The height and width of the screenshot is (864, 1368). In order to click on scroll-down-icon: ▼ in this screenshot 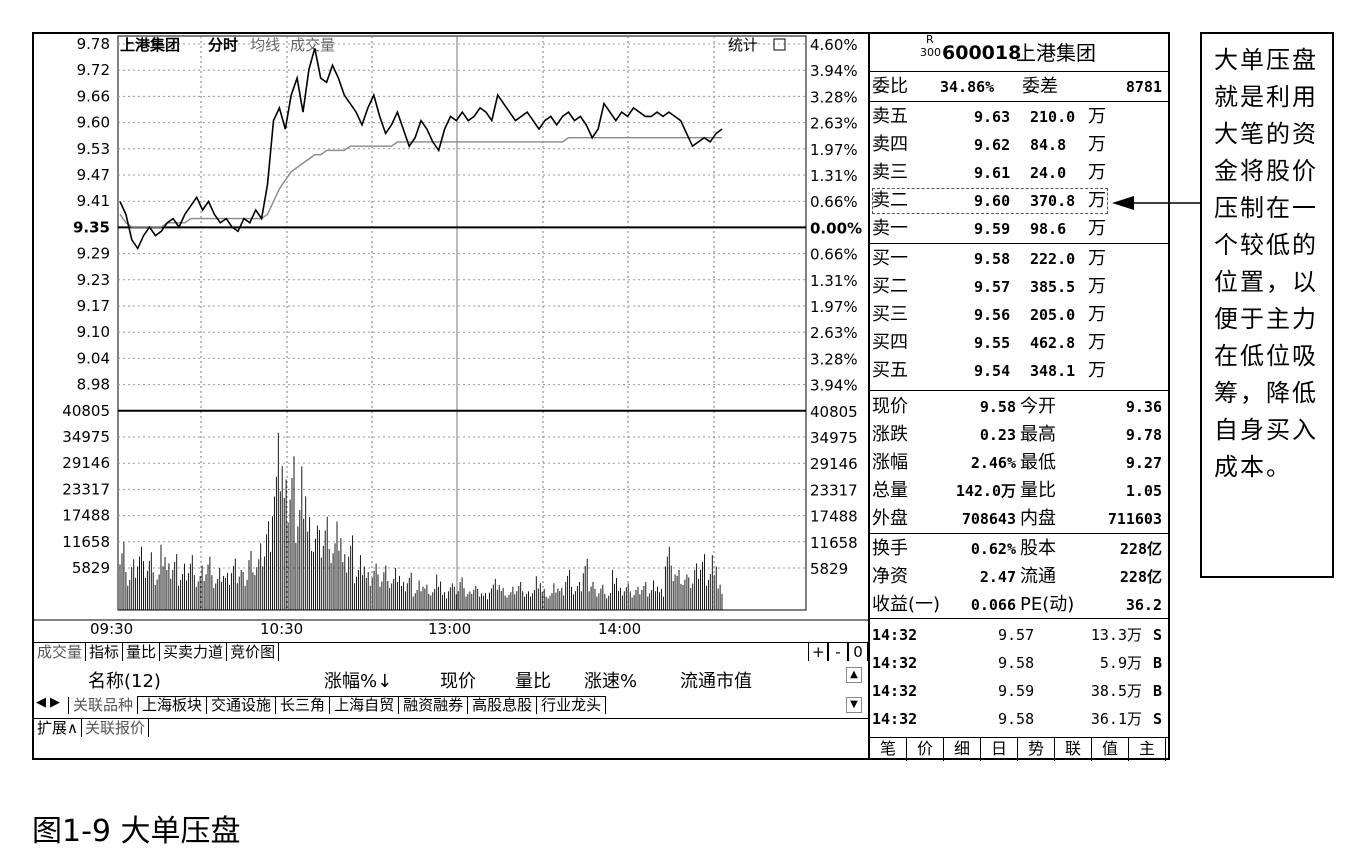, I will do `click(854, 705)`.